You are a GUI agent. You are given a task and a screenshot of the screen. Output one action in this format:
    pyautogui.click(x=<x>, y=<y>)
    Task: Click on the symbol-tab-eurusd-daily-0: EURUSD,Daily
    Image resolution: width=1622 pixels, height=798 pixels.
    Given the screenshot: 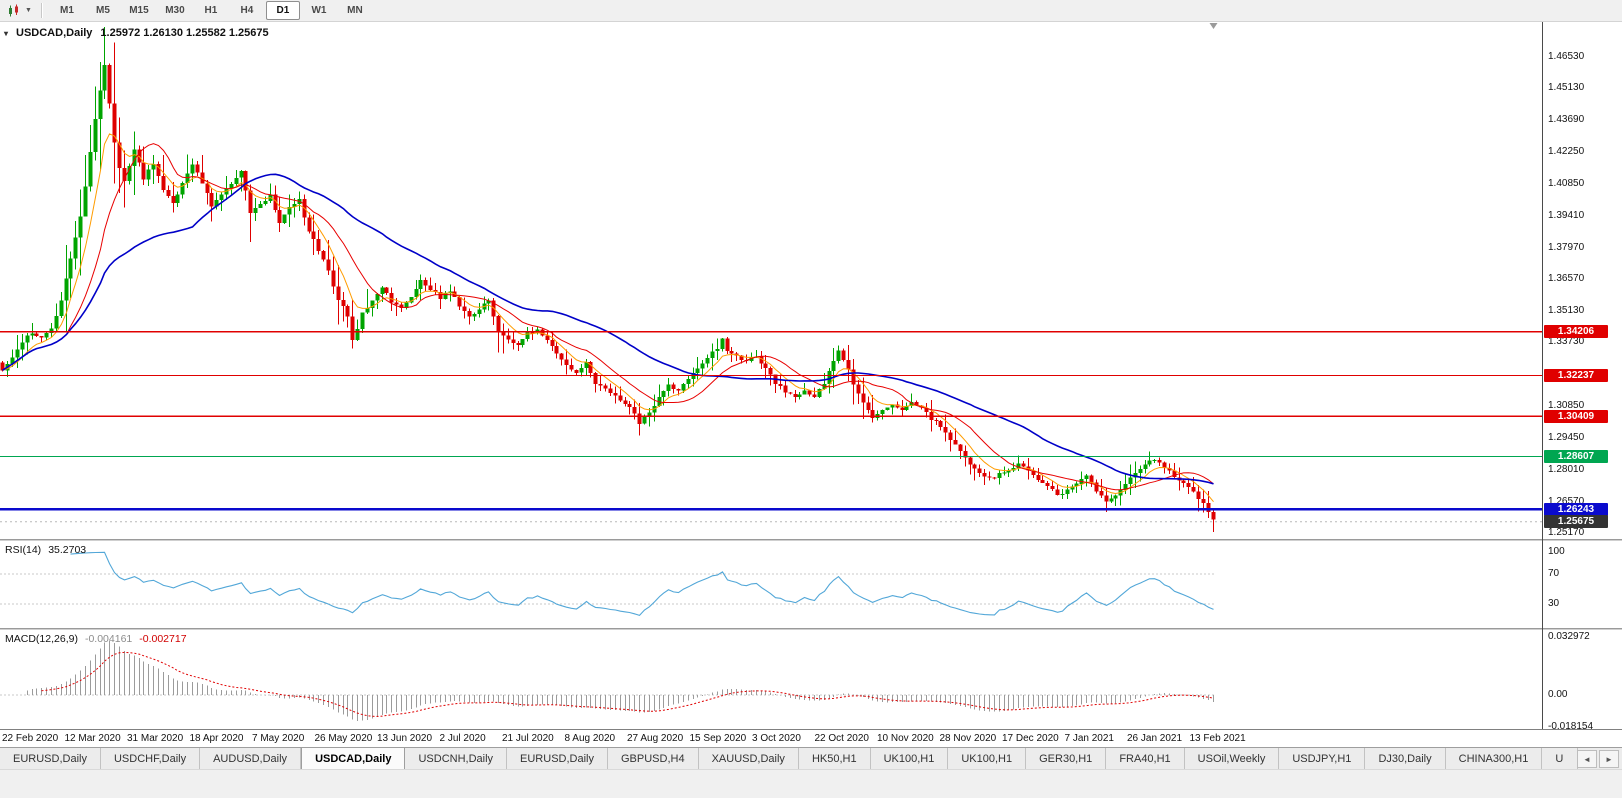 What is the action you would take?
    pyautogui.click(x=50, y=758)
    